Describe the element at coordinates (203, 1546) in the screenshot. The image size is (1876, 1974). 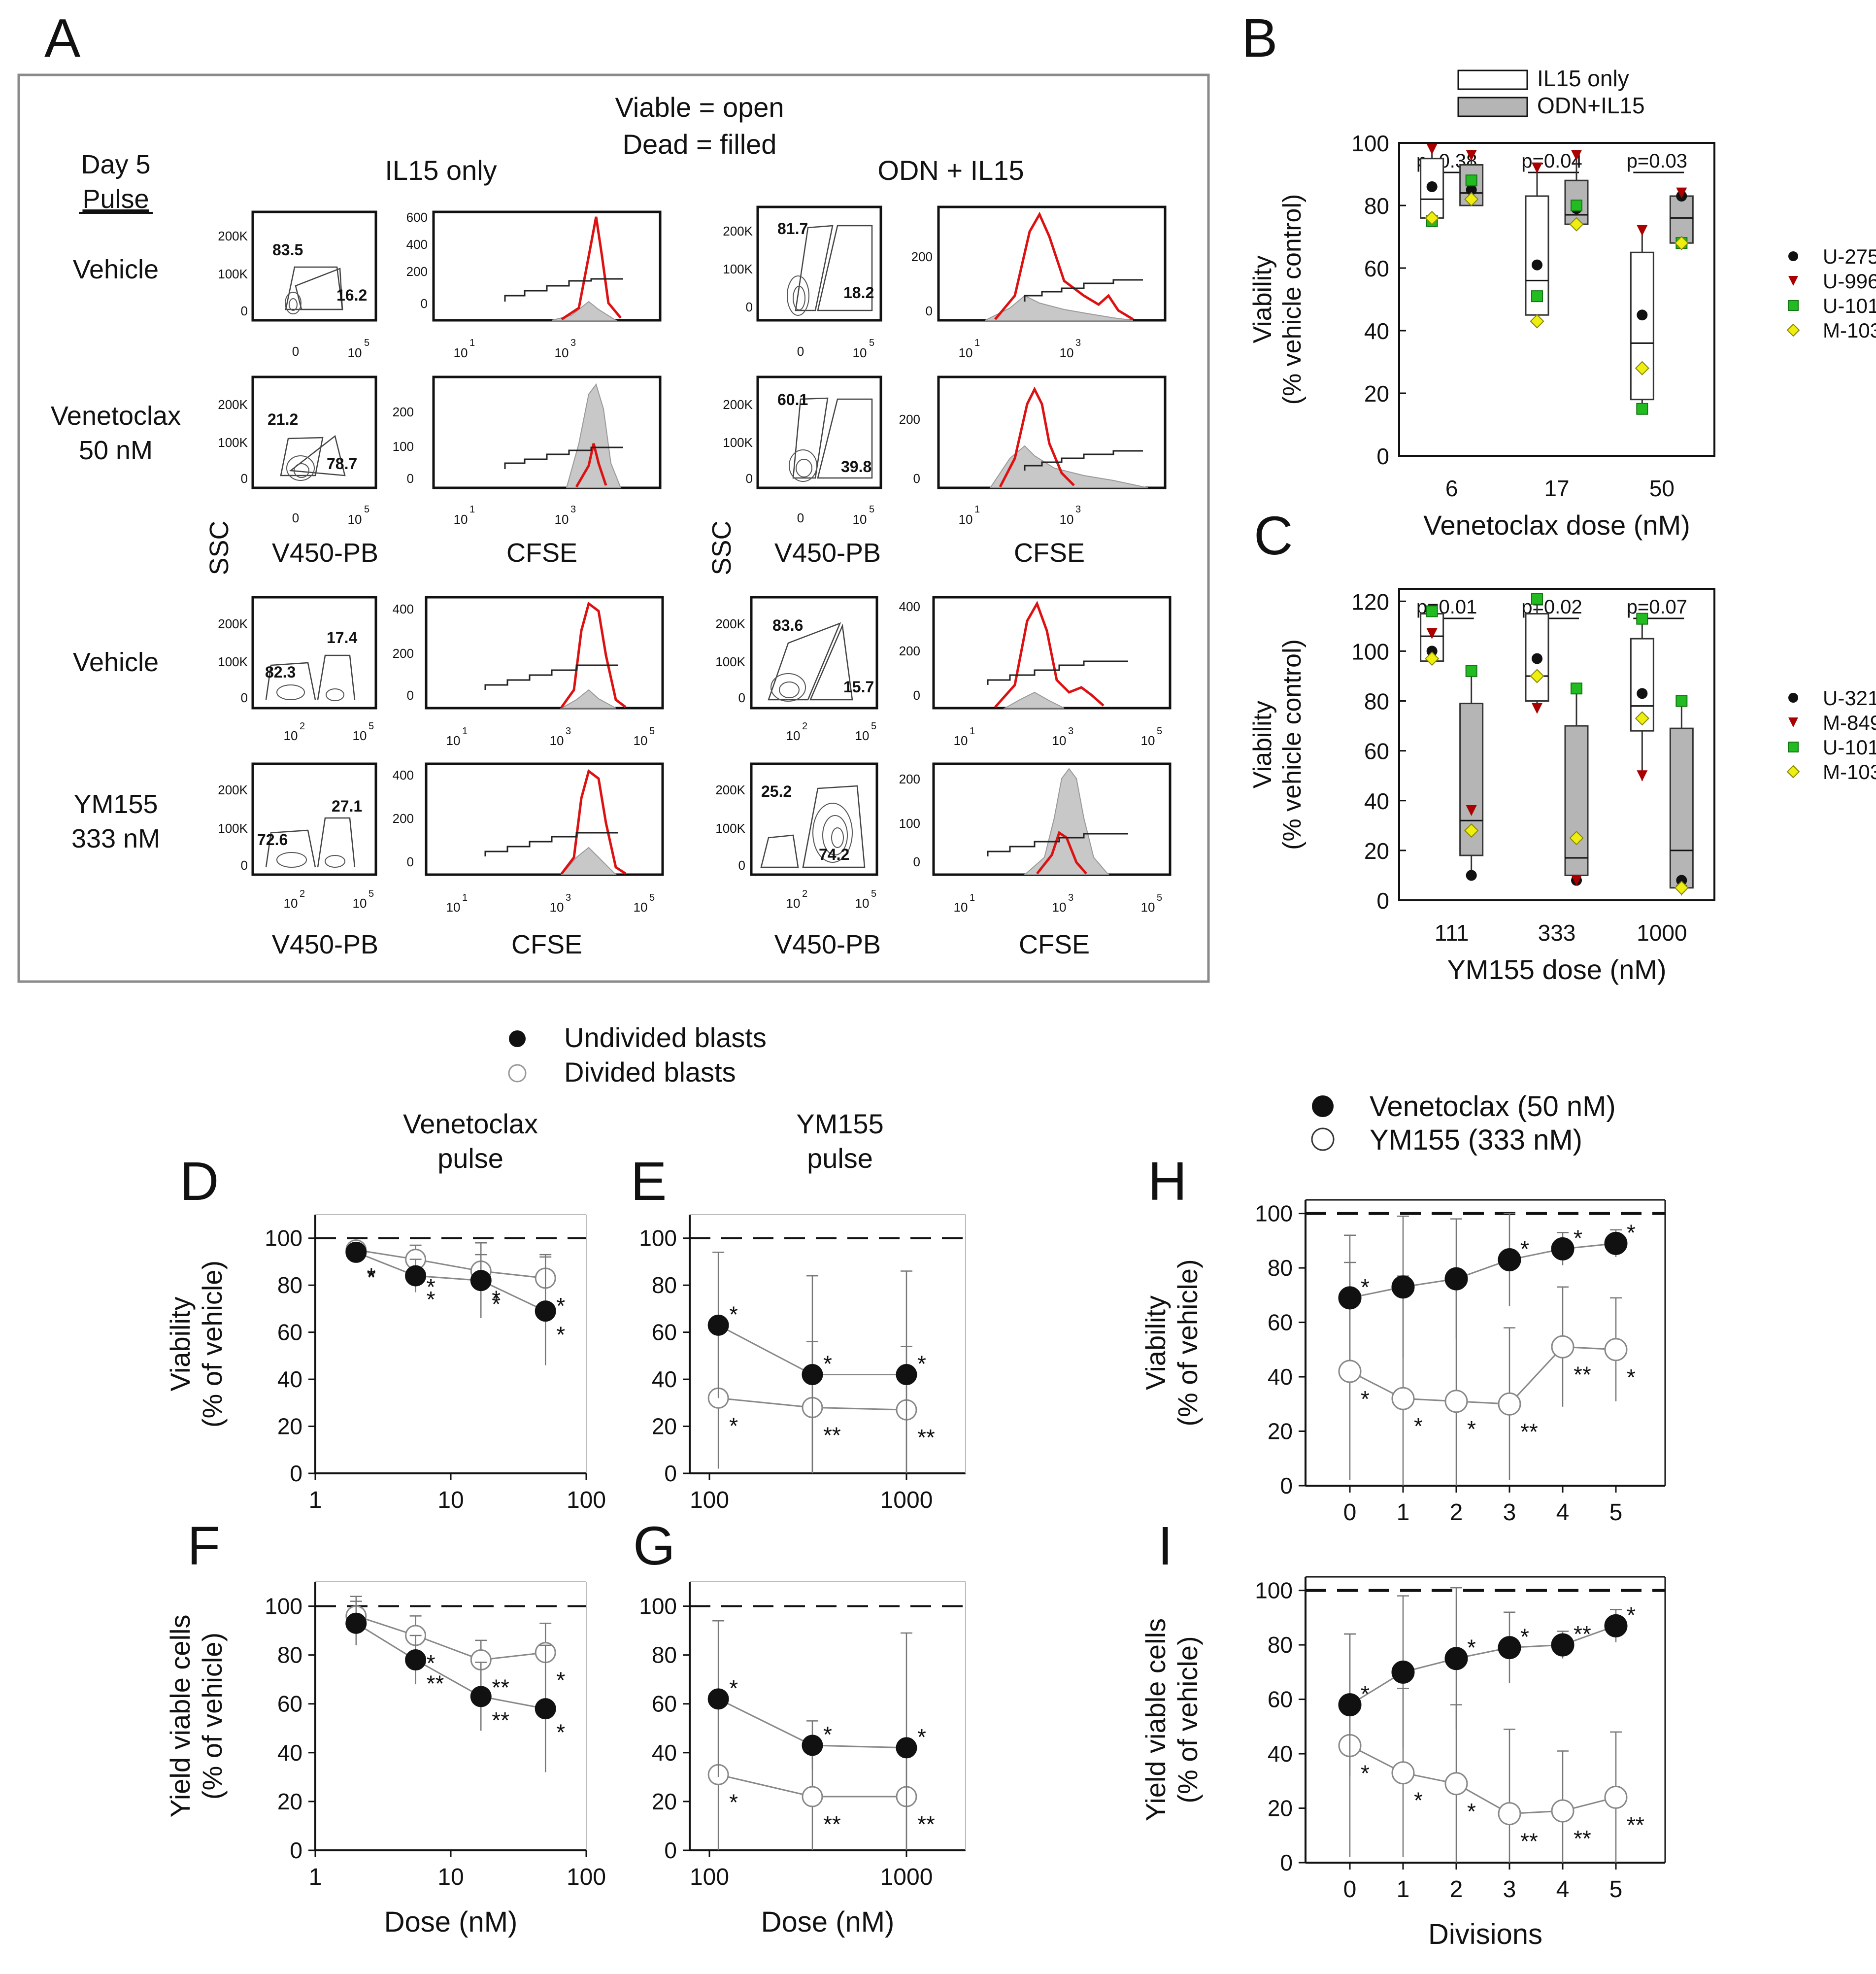
I see `panel-label-f: F` at that location.